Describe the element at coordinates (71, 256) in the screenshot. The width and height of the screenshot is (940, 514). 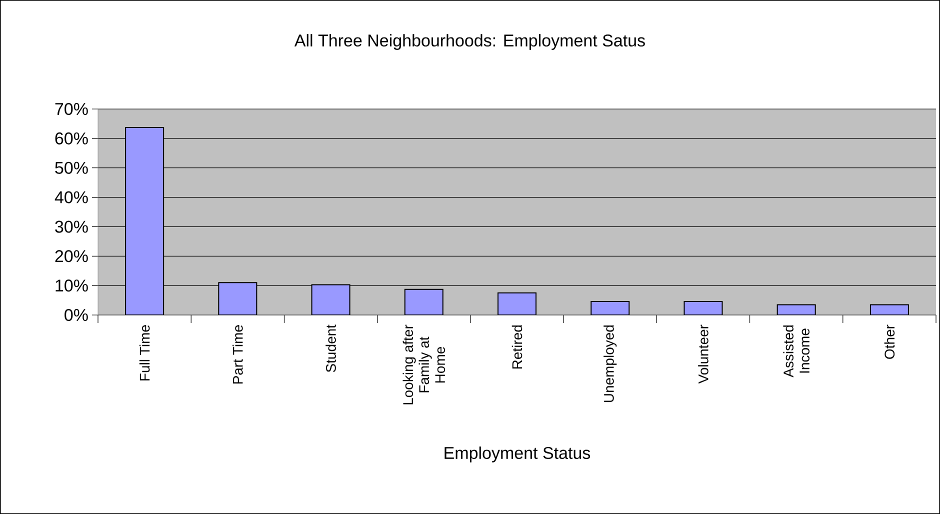
I see `y-tick-label: 20%` at that location.